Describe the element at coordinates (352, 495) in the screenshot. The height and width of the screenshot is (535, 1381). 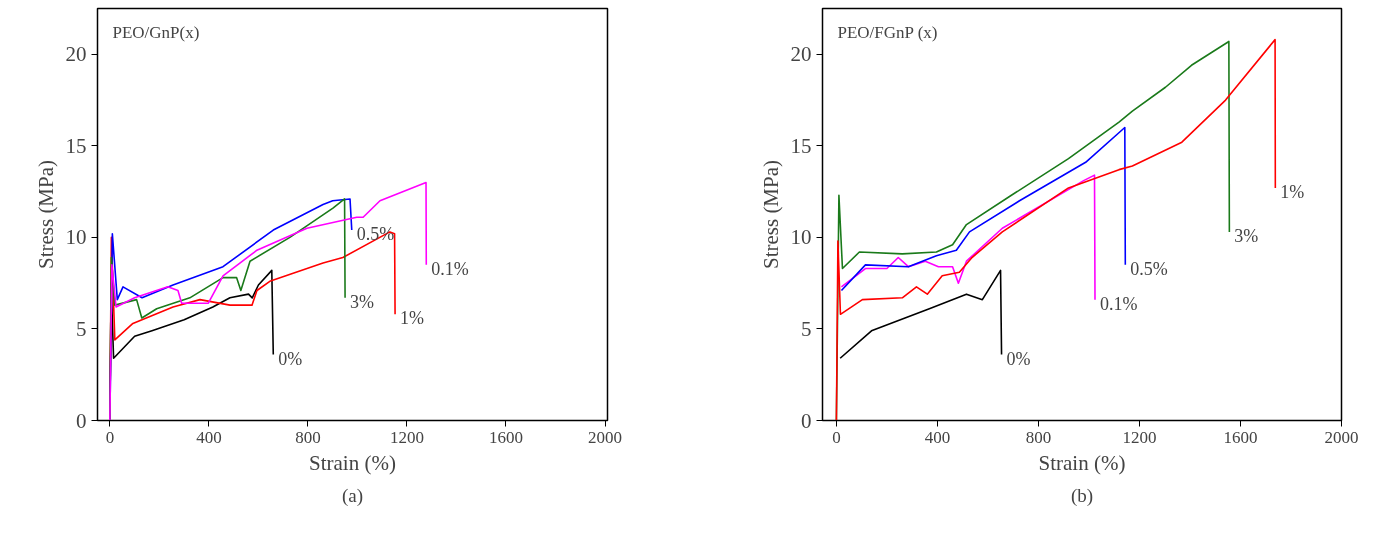
I see `text: (a)` at that location.